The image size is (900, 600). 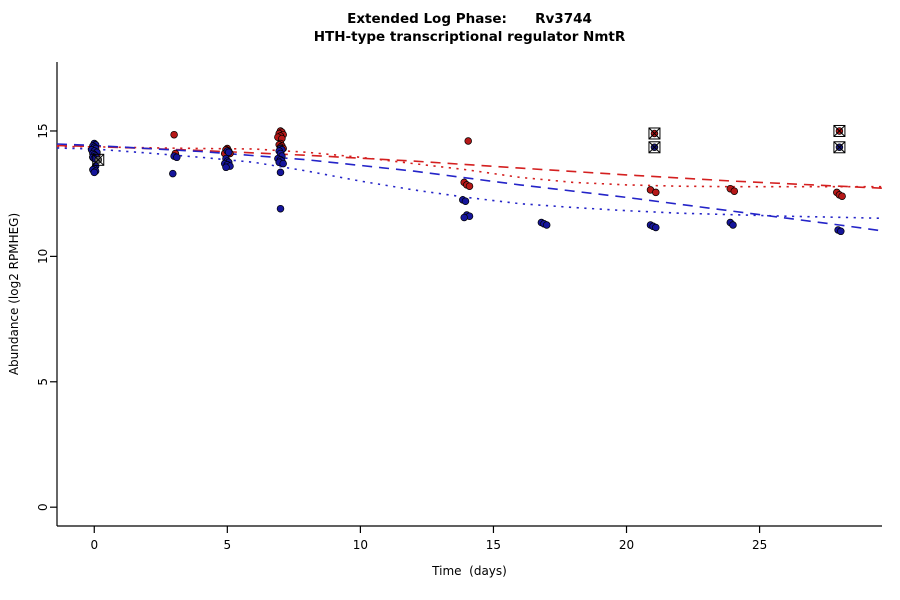 I want to click on chart-title: Extended Log Phase: Rv3744, so click(x=469, y=19).